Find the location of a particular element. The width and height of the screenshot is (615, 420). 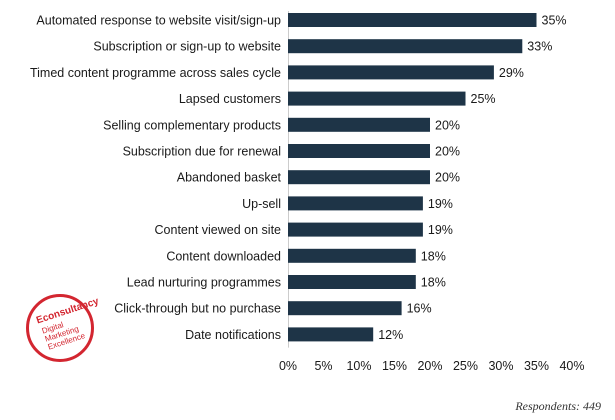

respondents-note: Respondents: 449 is located at coordinates (558, 406).